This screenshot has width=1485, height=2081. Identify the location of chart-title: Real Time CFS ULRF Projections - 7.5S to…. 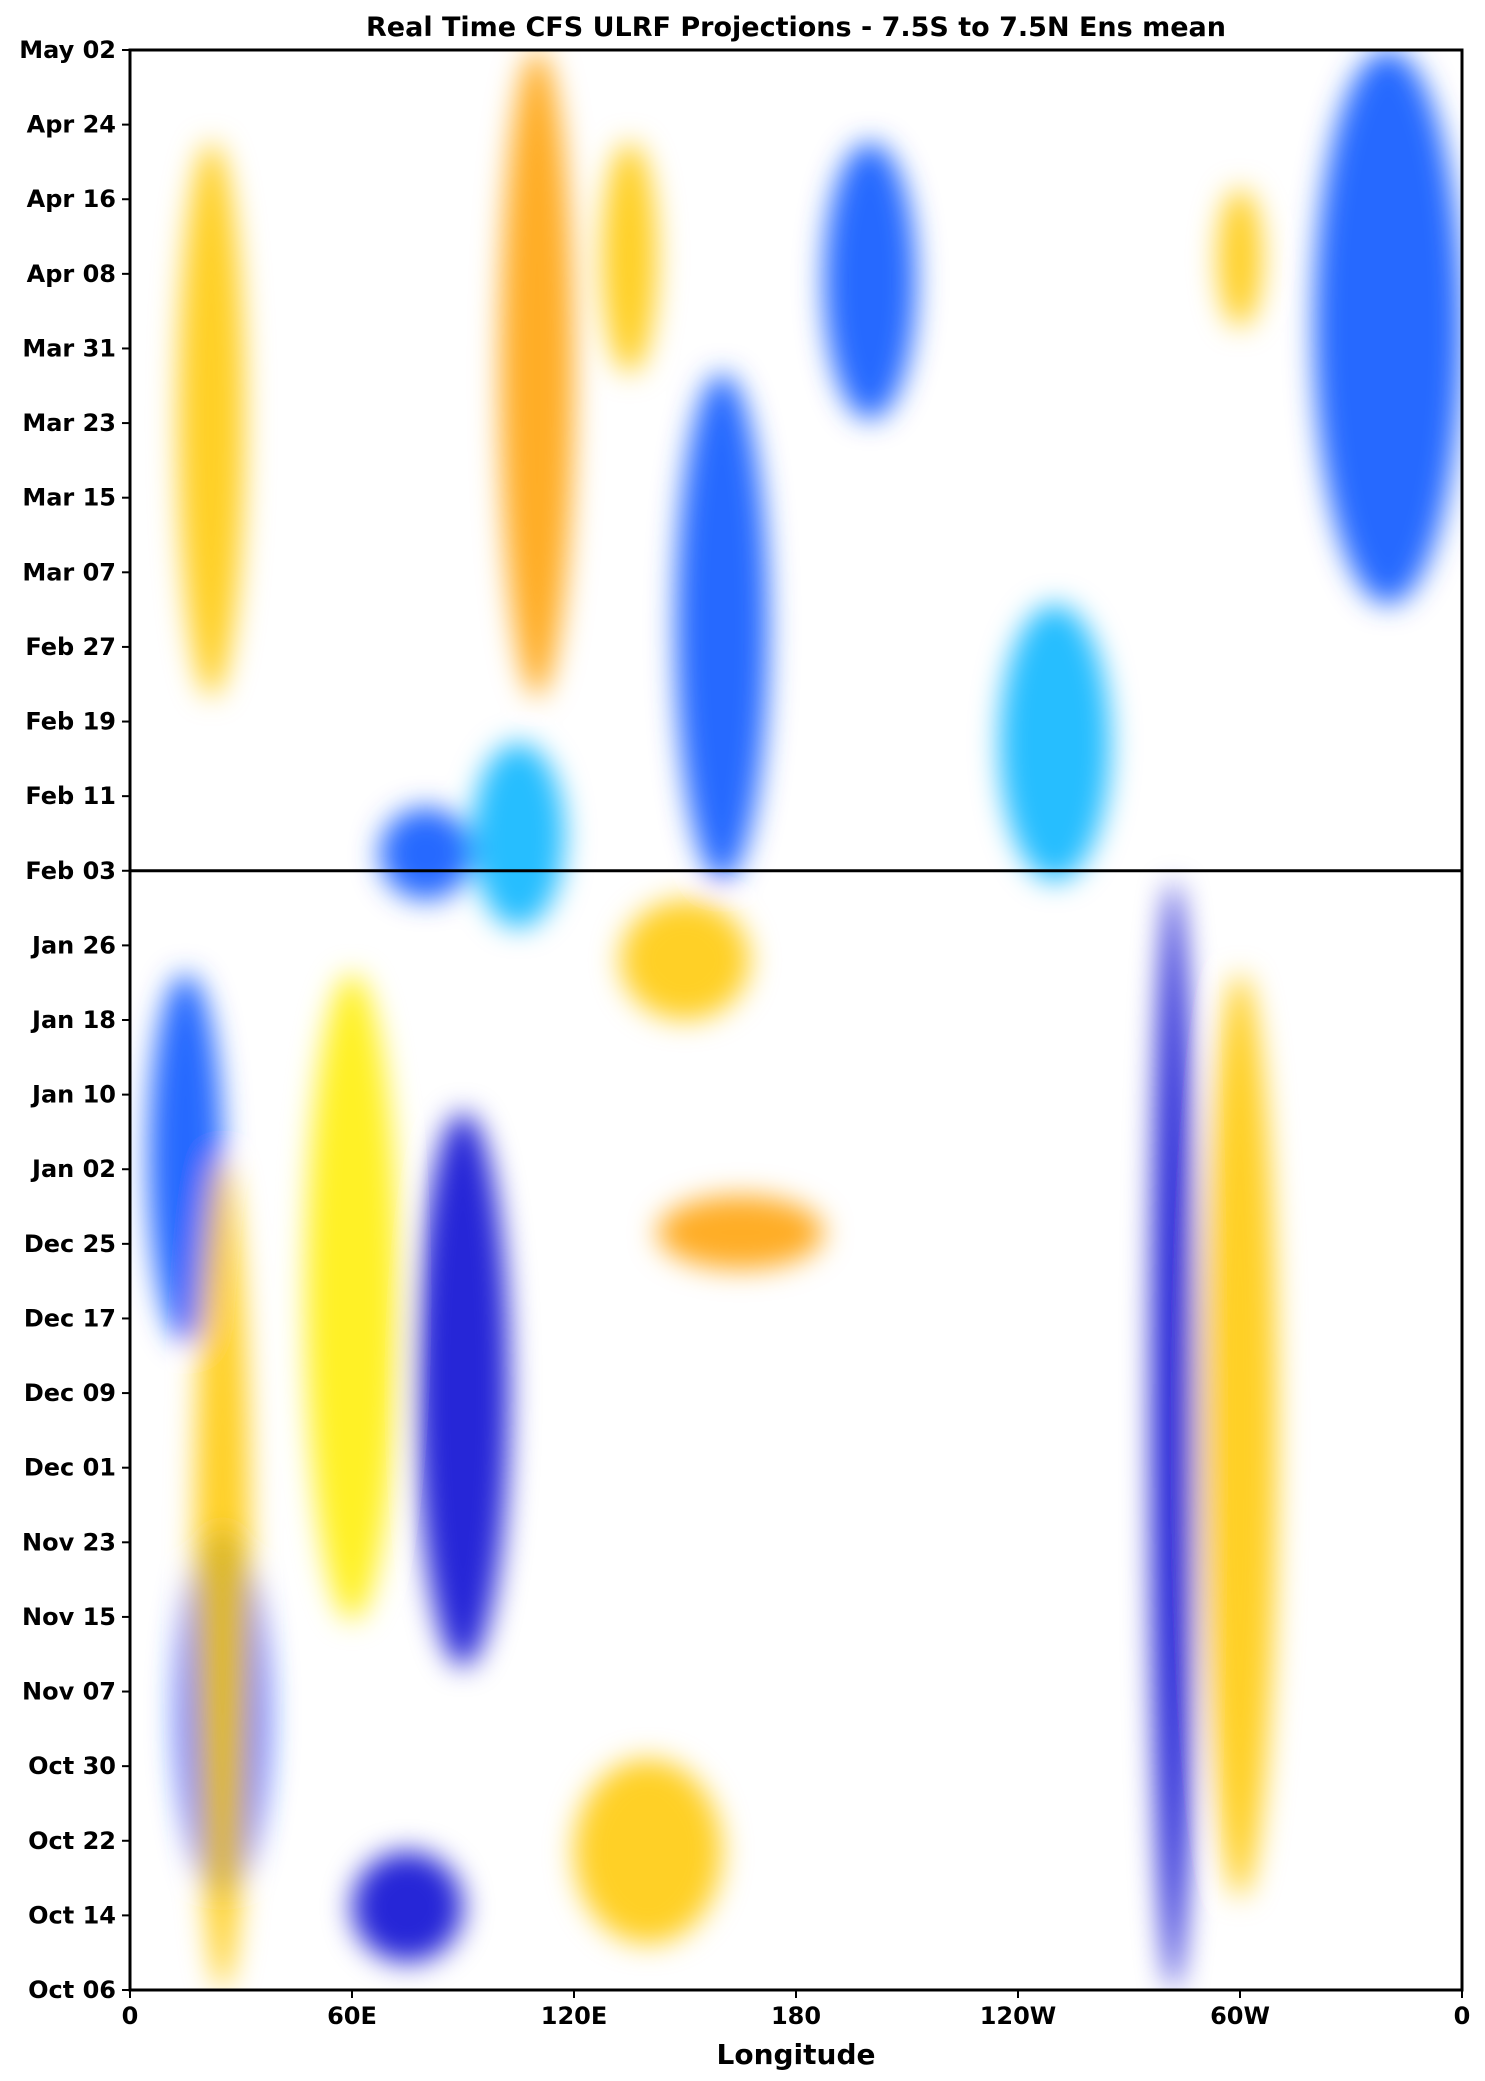
(796, 27).